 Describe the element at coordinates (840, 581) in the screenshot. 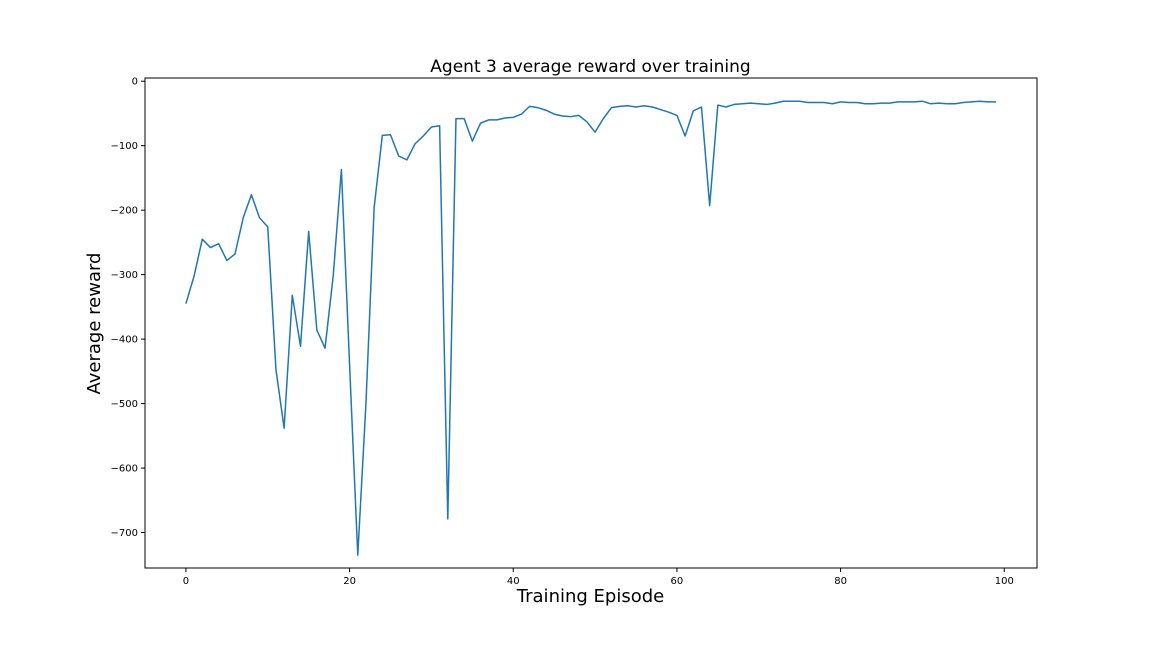

I see `x-tick-label: 80` at that location.